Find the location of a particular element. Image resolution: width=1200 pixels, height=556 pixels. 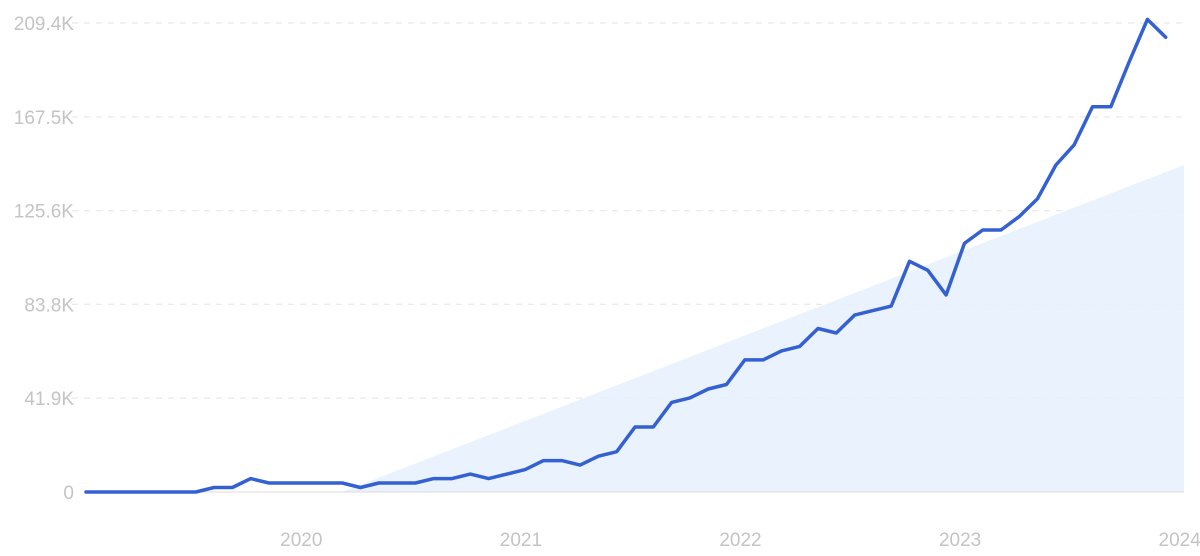

y-axis-ticks: 0 41.9K 83.8K 125.6K 167.5K 209.4K is located at coordinates (44, 259).